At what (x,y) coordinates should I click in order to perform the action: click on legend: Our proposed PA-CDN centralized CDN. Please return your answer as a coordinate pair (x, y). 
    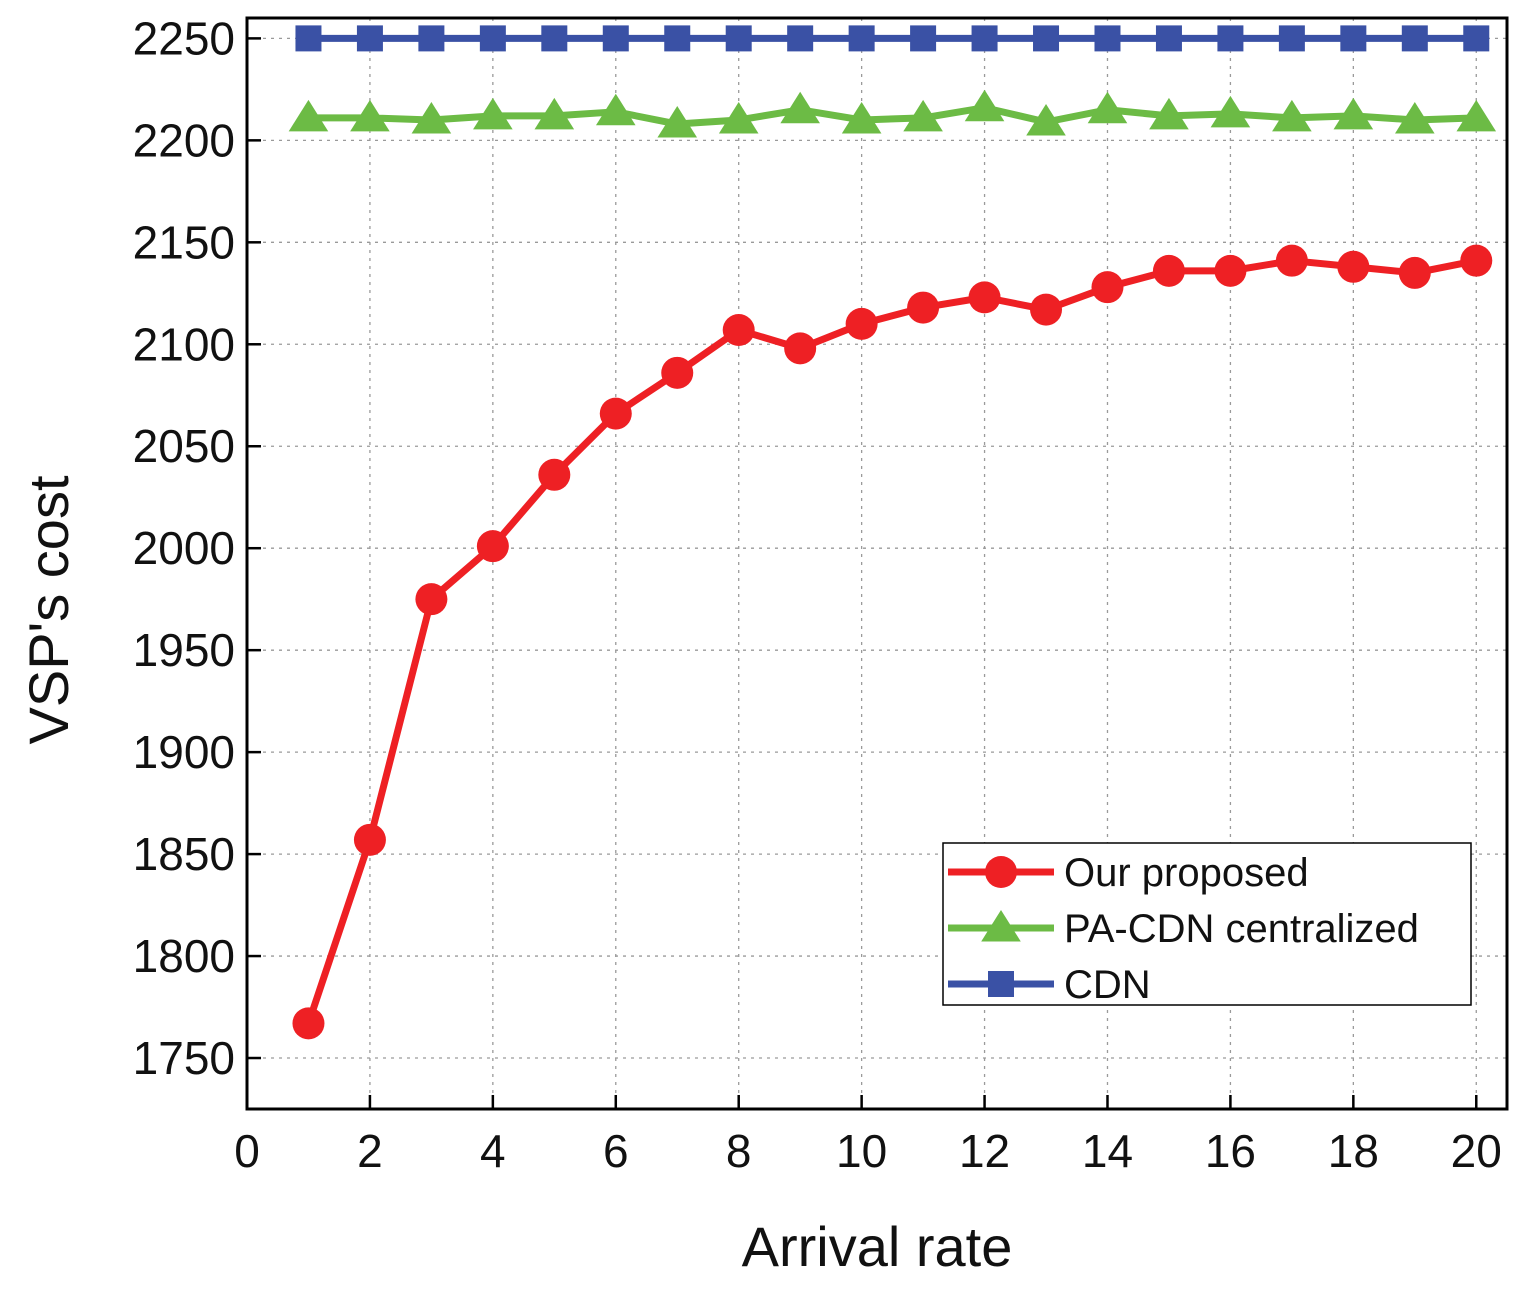
    Looking at the image, I should click on (1207, 924).